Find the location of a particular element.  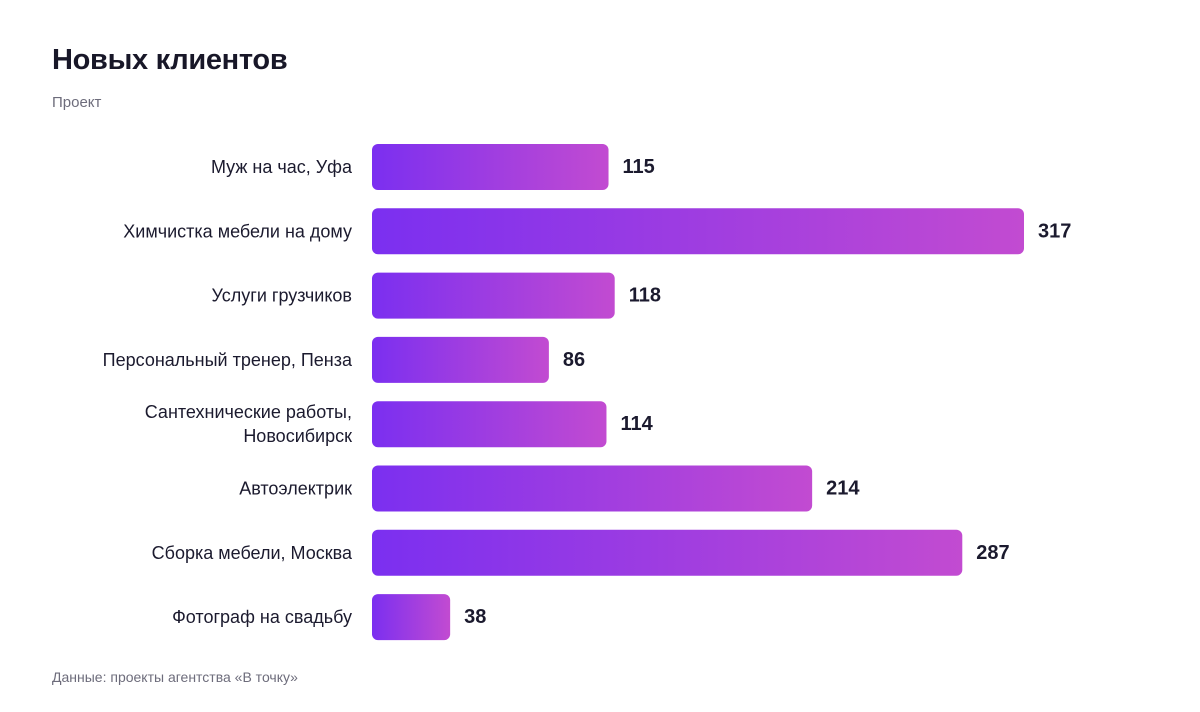

category-label-line: Сантехнические работы, is located at coordinates (248, 412).